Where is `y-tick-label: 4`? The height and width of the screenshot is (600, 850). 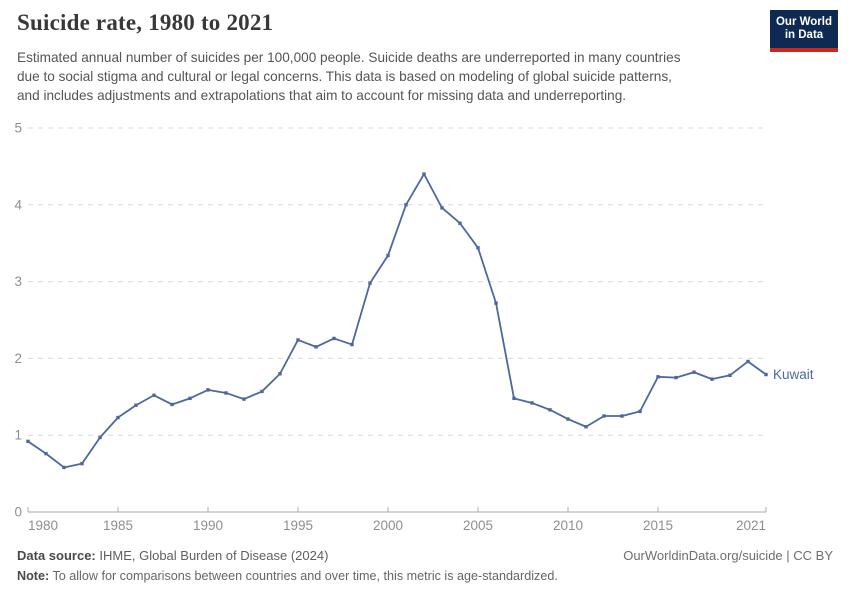
y-tick-label: 4 is located at coordinates (18, 204).